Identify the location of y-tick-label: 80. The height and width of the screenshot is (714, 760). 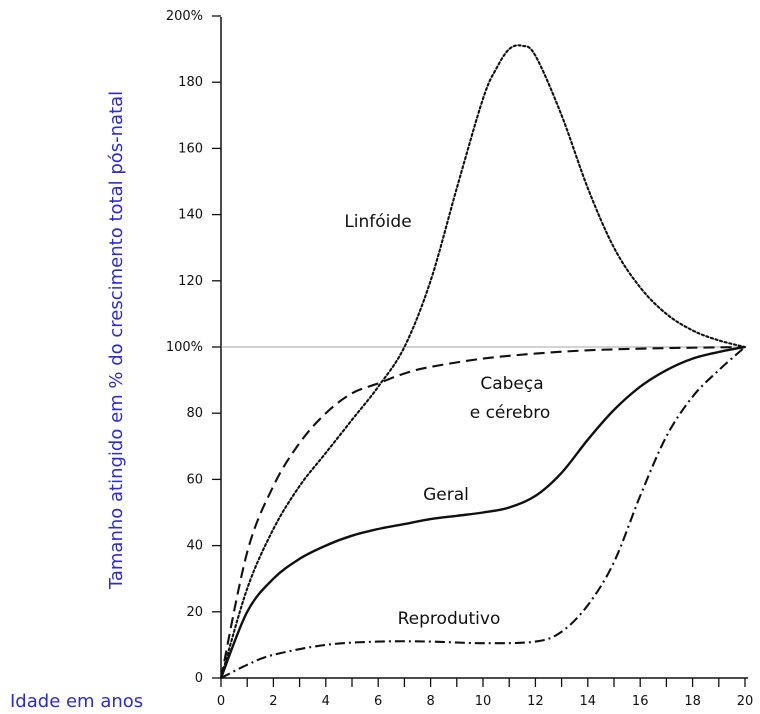
(194, 413).